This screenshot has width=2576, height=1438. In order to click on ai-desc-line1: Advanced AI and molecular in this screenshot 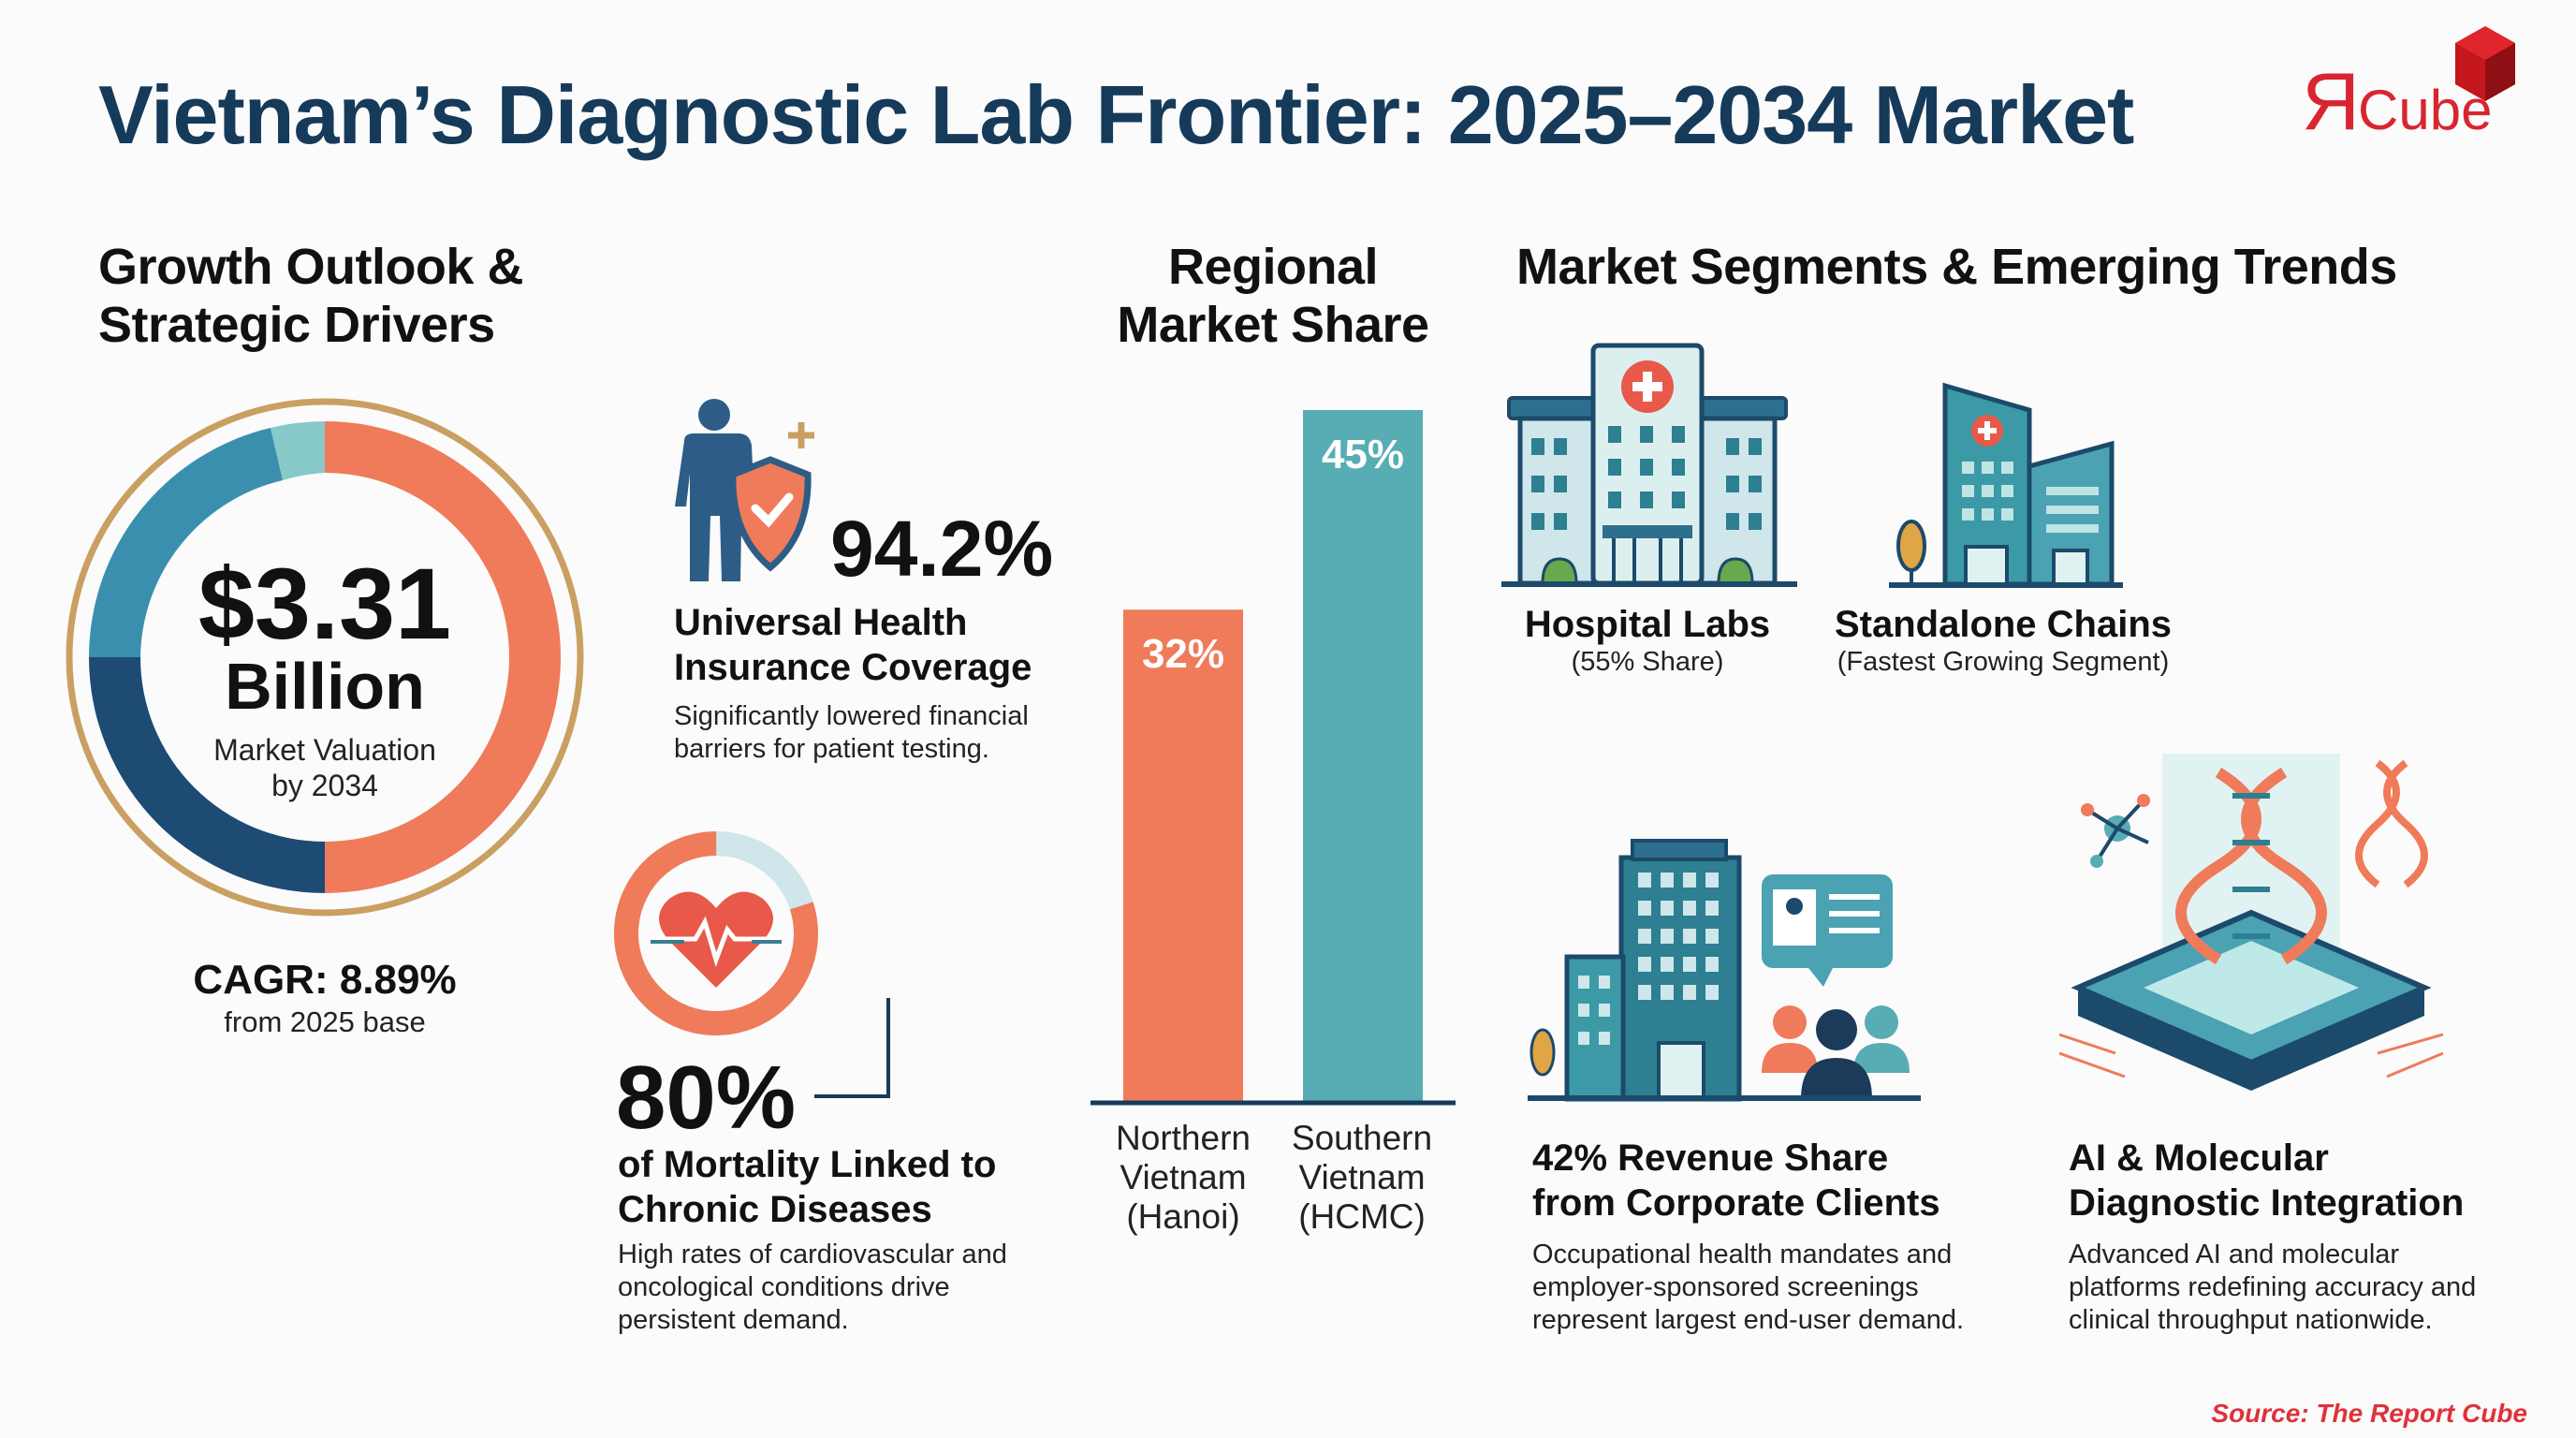, I will do `click(2234, 1254)`.